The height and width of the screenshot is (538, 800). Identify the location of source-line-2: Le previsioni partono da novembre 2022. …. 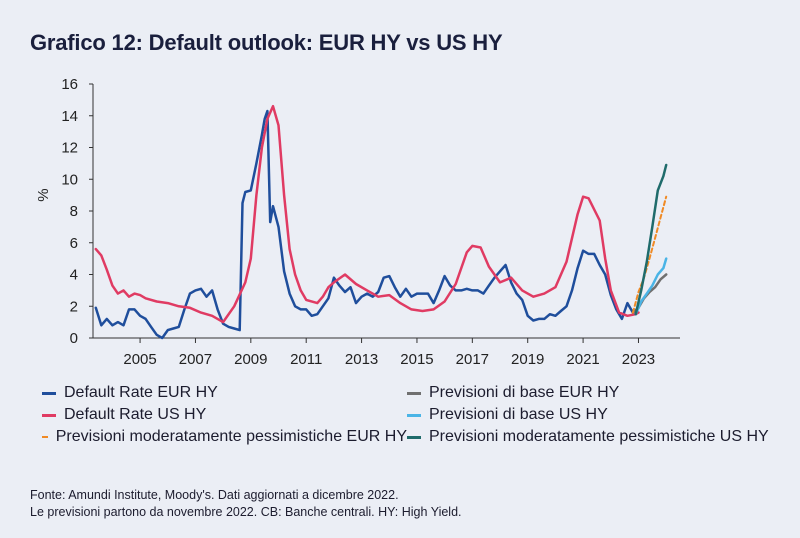
(246, 512).